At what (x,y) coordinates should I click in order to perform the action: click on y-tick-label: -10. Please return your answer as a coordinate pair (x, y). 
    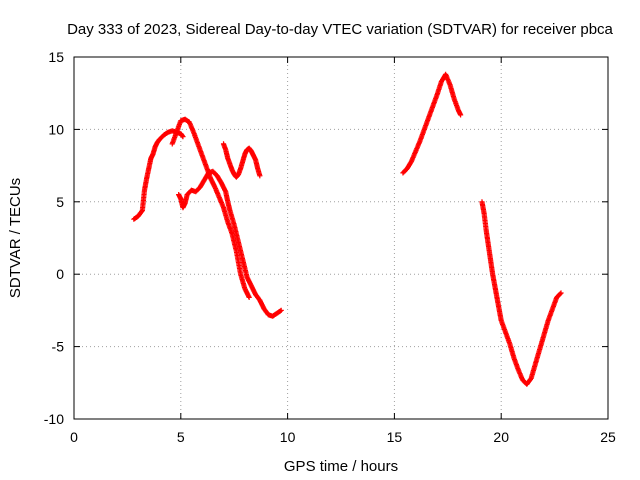
    Looking at the image, I should click on (54, 419).